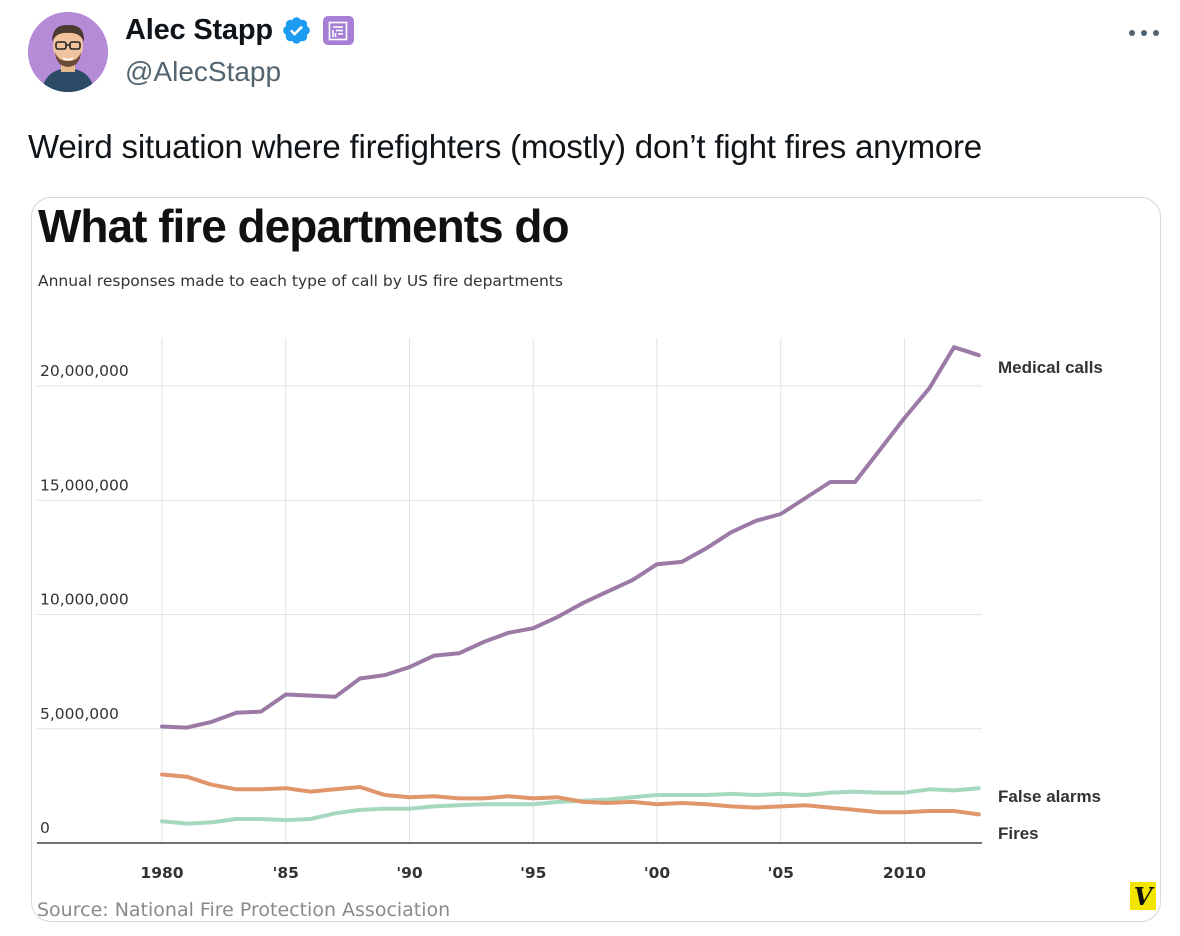 The width and height of the screenshot is (1180, 936). I want to click on vox-logo: V, so click(1143, 896).